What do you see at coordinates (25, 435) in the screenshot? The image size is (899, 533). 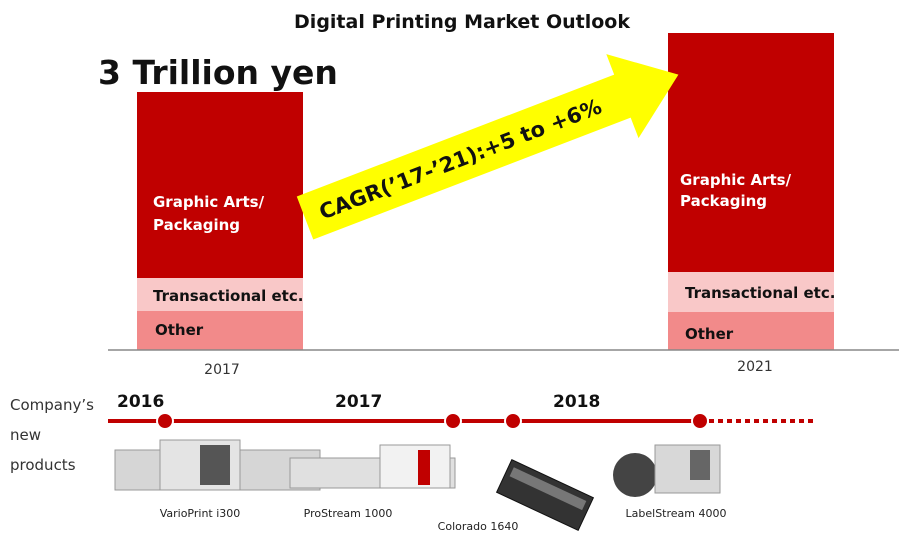 I see `timeline-label: new` at bounding box center [25, 435].